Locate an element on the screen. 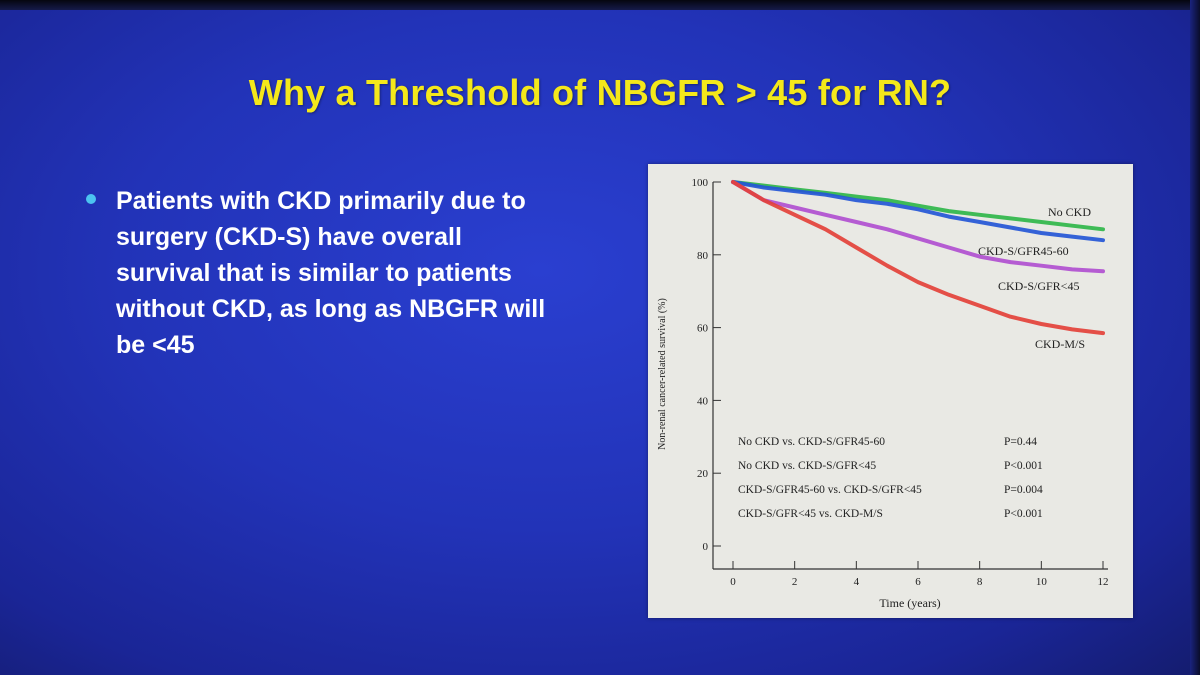 The image size is (1200, 675). x-axis-label: Time (years) is located at coordinates (909, 603).